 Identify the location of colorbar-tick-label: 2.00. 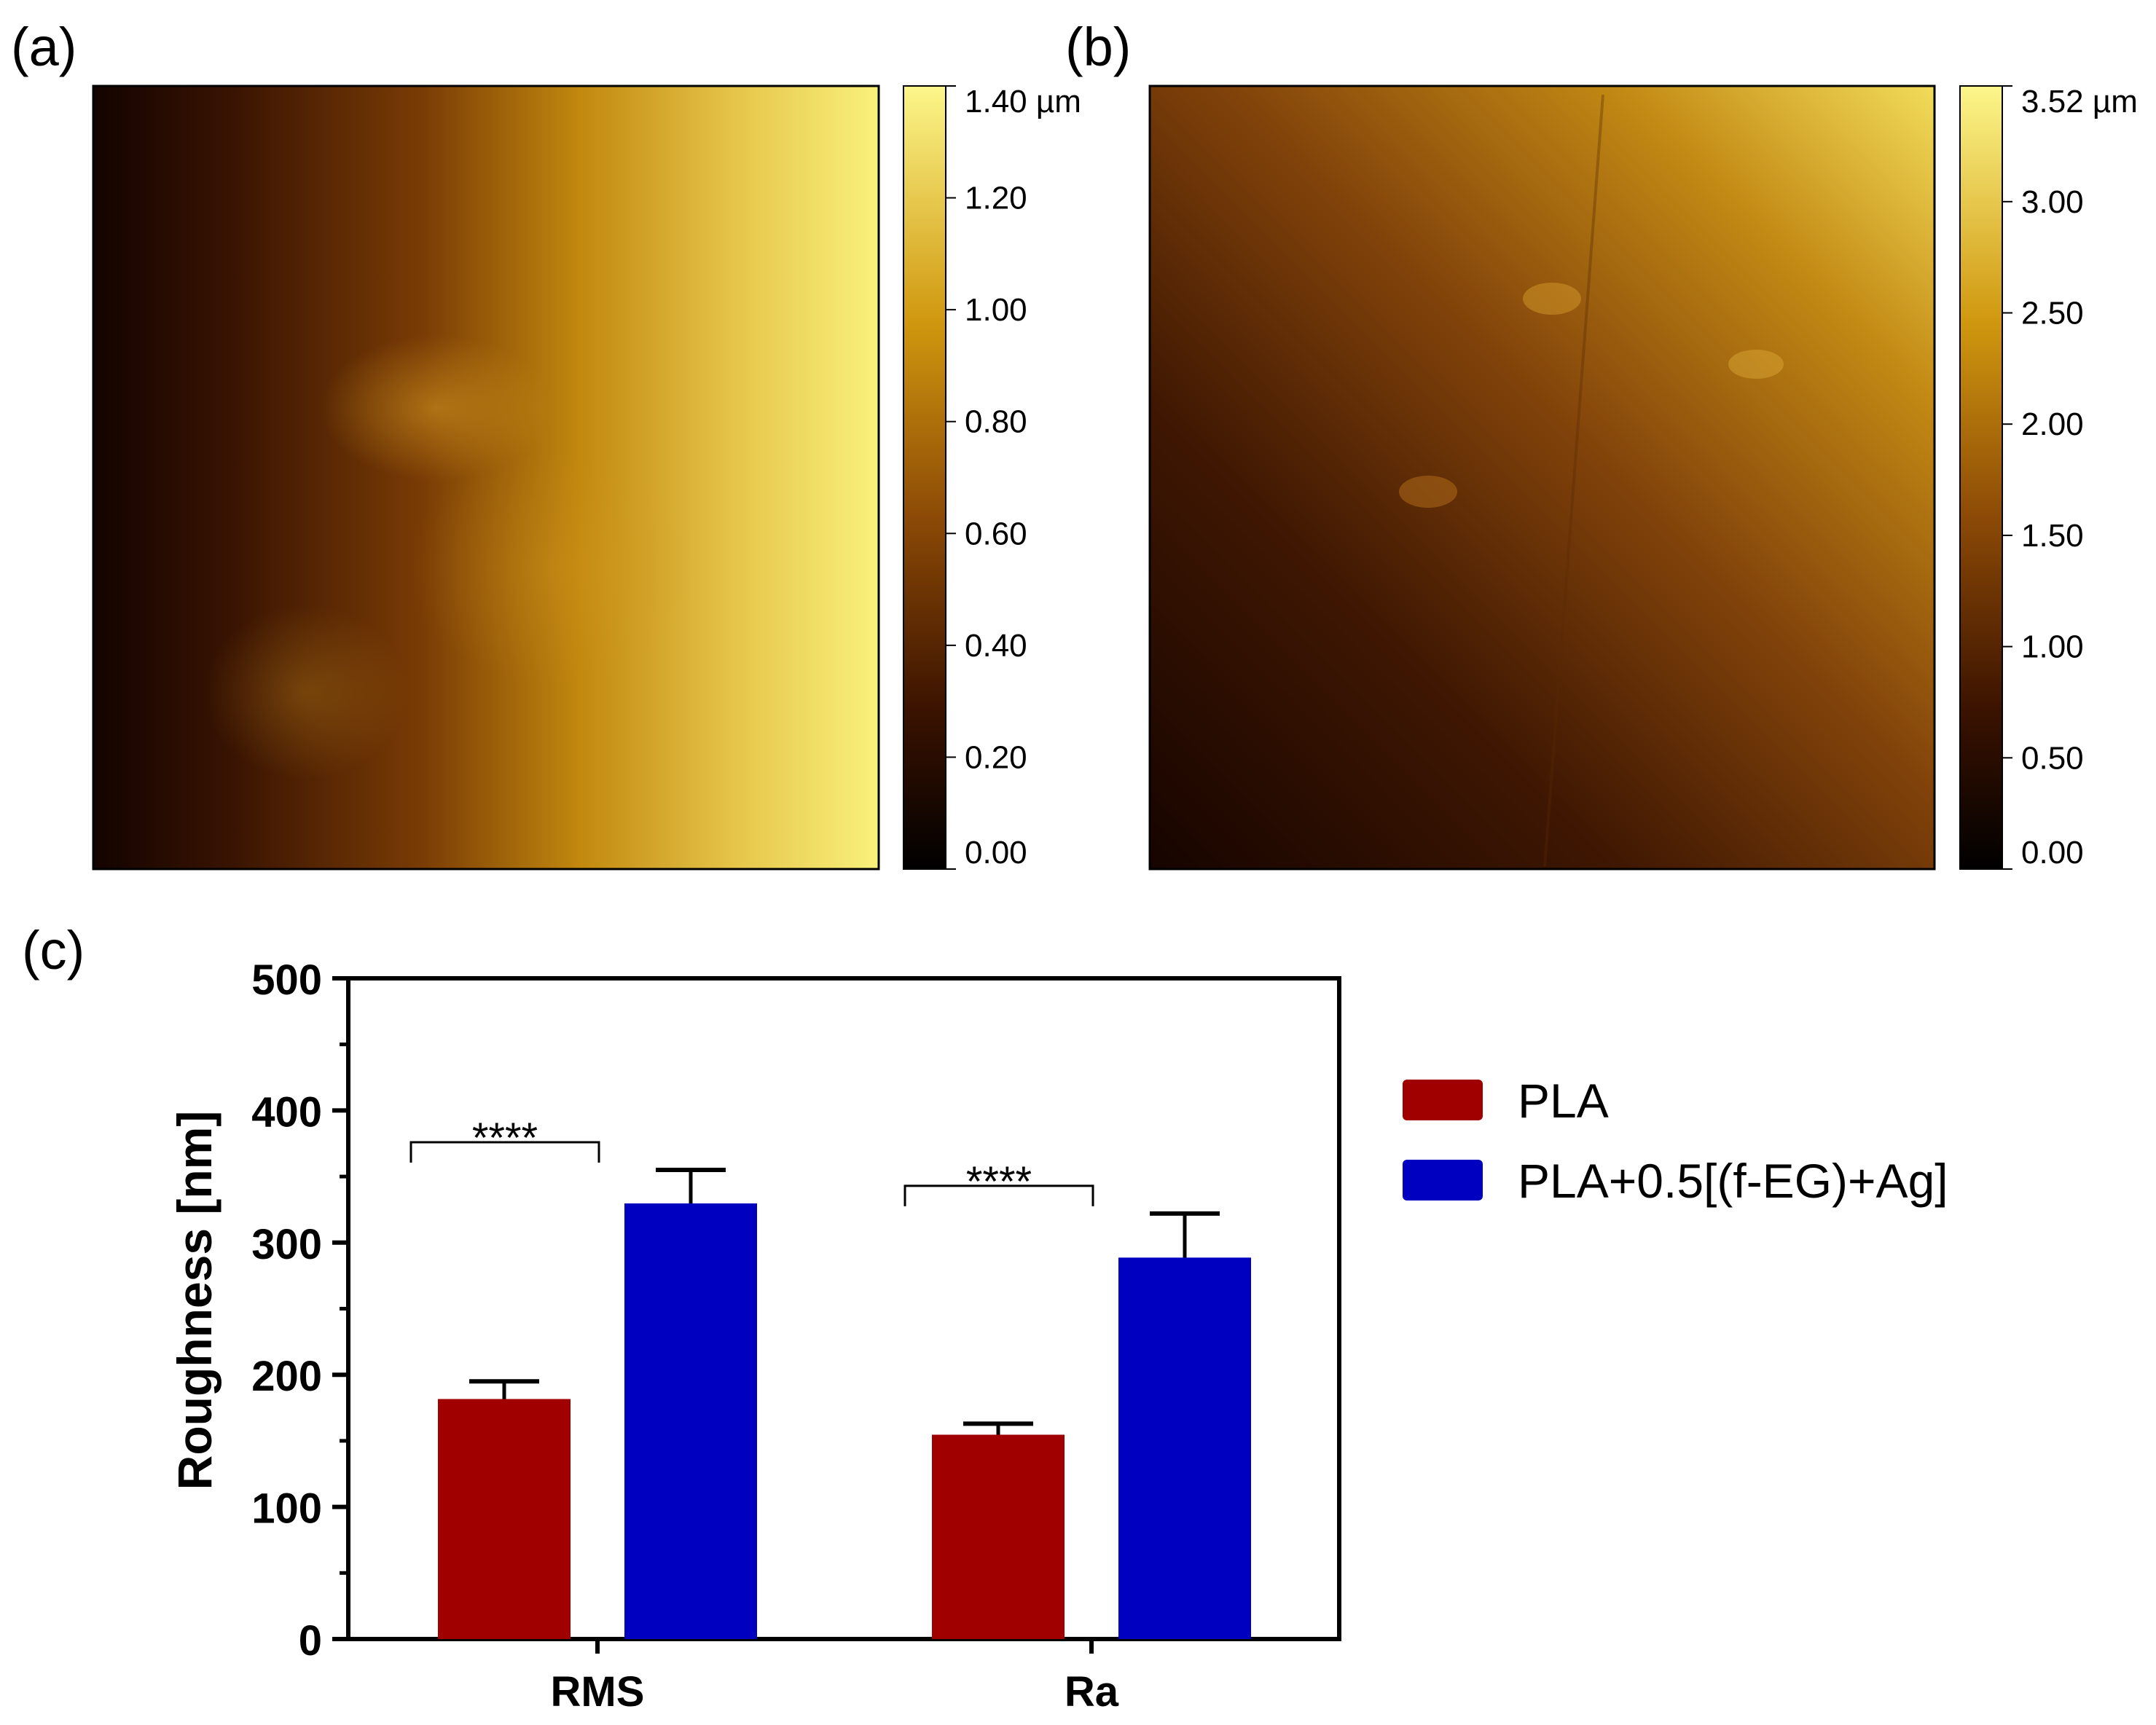
(2052, 424).